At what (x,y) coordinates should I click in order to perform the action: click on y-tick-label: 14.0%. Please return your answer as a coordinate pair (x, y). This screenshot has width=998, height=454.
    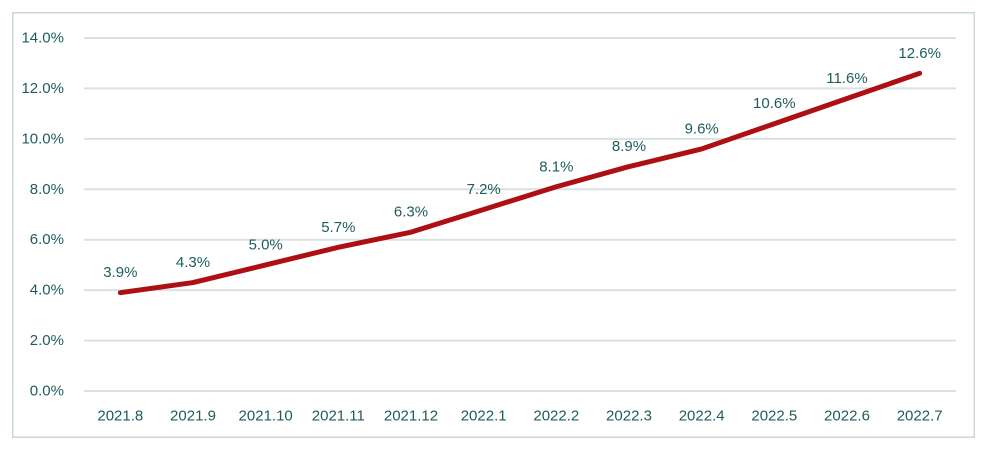
    Looking at the image, I should click on (42, 38).